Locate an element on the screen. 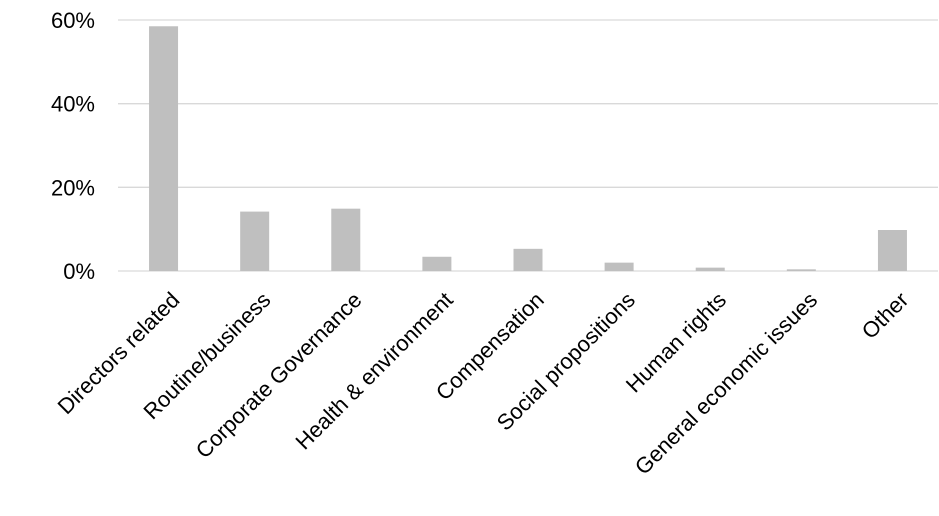 This screenshot has height=516, width=939. y-axis-tick-labels: 0% 20% 40% 60% is located at coordinates (73, 146).